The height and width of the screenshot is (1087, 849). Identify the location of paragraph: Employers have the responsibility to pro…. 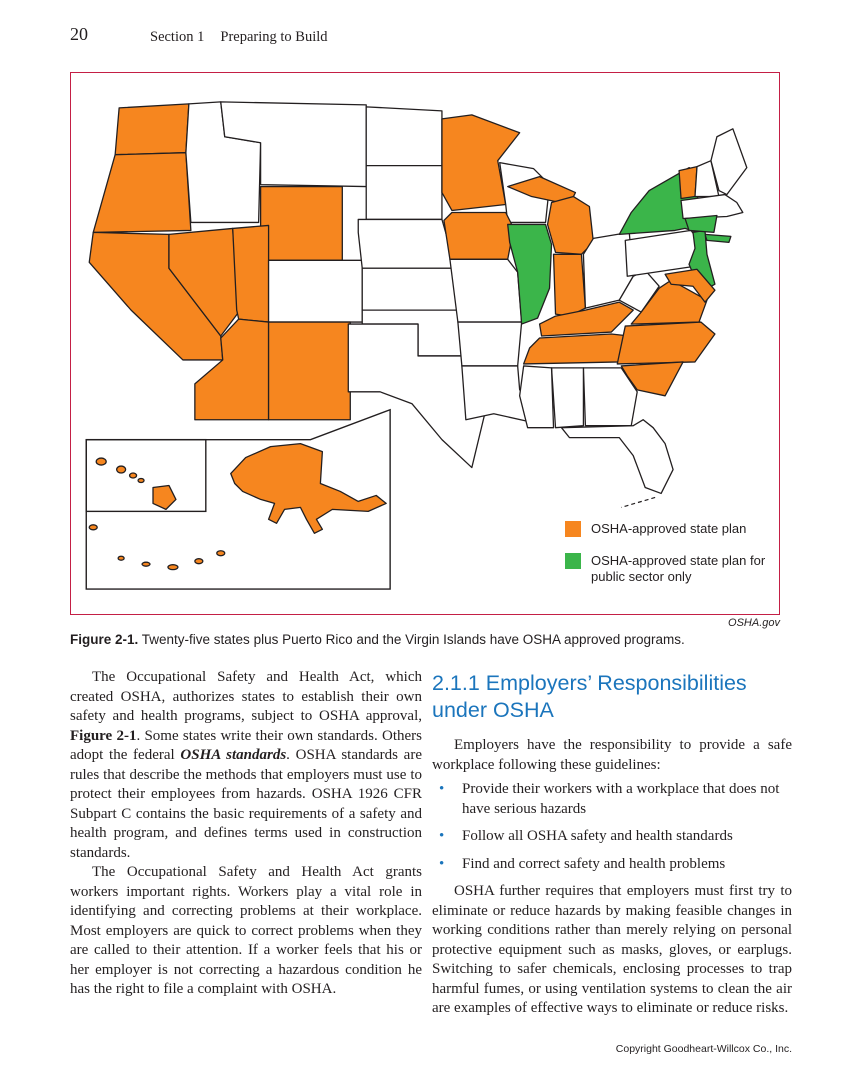
(612, 755).